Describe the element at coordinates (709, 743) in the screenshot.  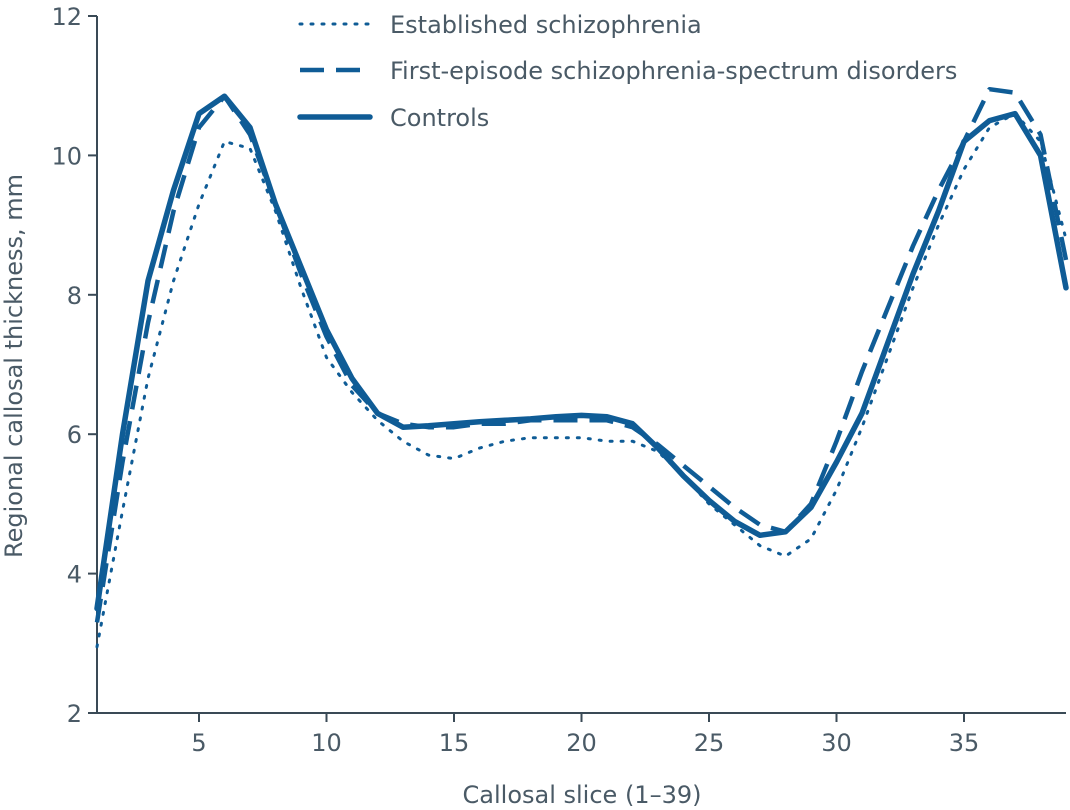
I see `x-tick-label: 25` at that location.